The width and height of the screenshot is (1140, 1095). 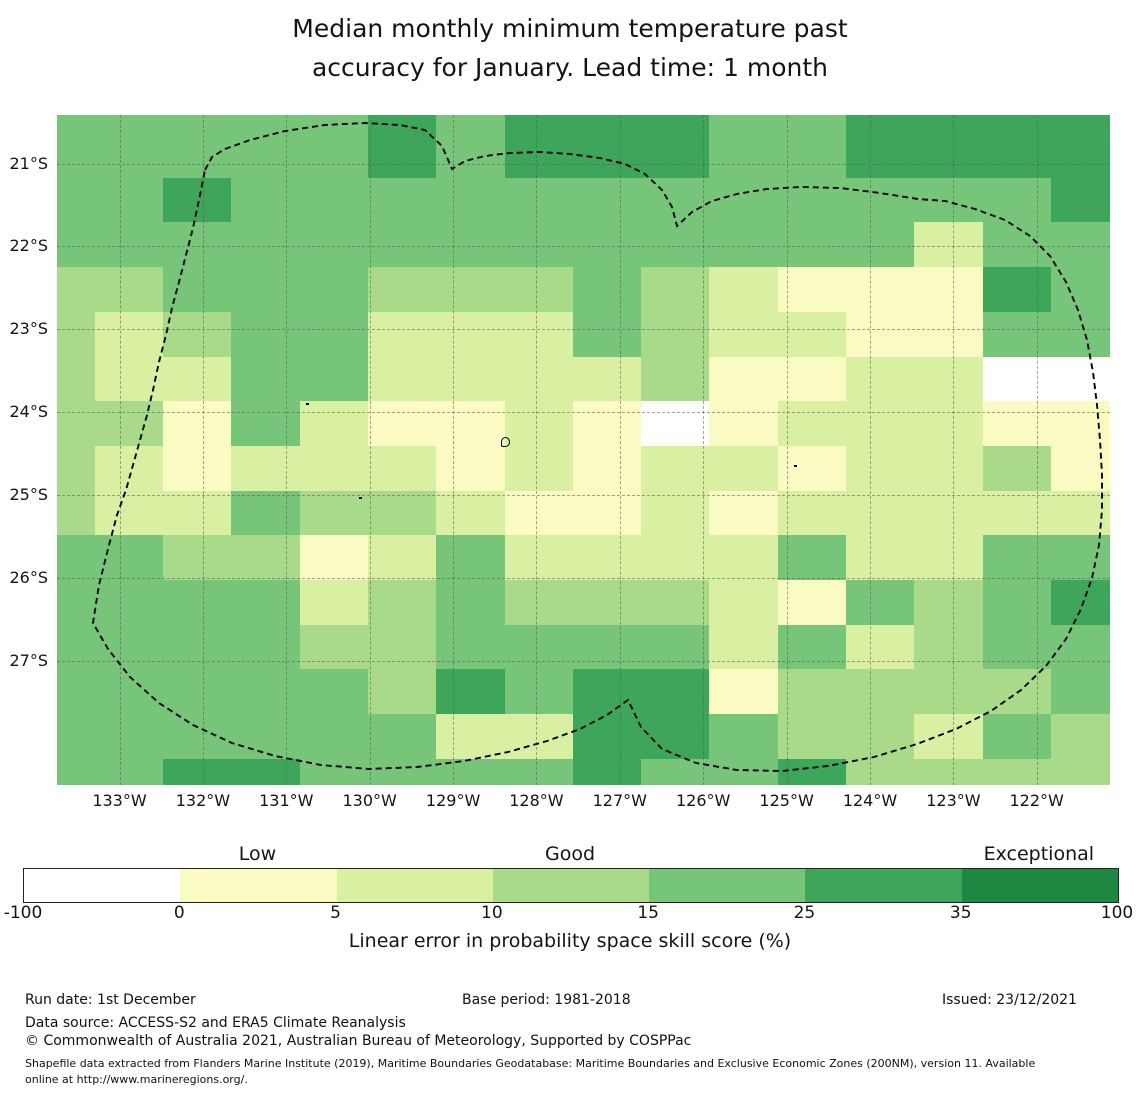 I want to click on latitude-tick-label: 22°S, so click(x=28, y=246).